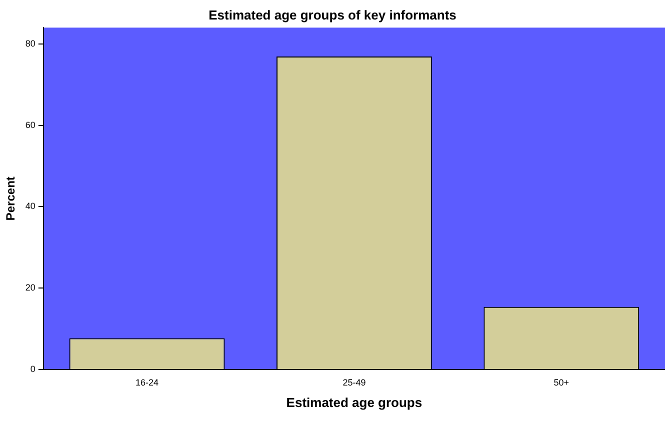 The height and width of the screenshot is (443, 665). Describe the element at coordinates (562, 382) in the screenshot. I see `x-tick-label: 50+` at that location.